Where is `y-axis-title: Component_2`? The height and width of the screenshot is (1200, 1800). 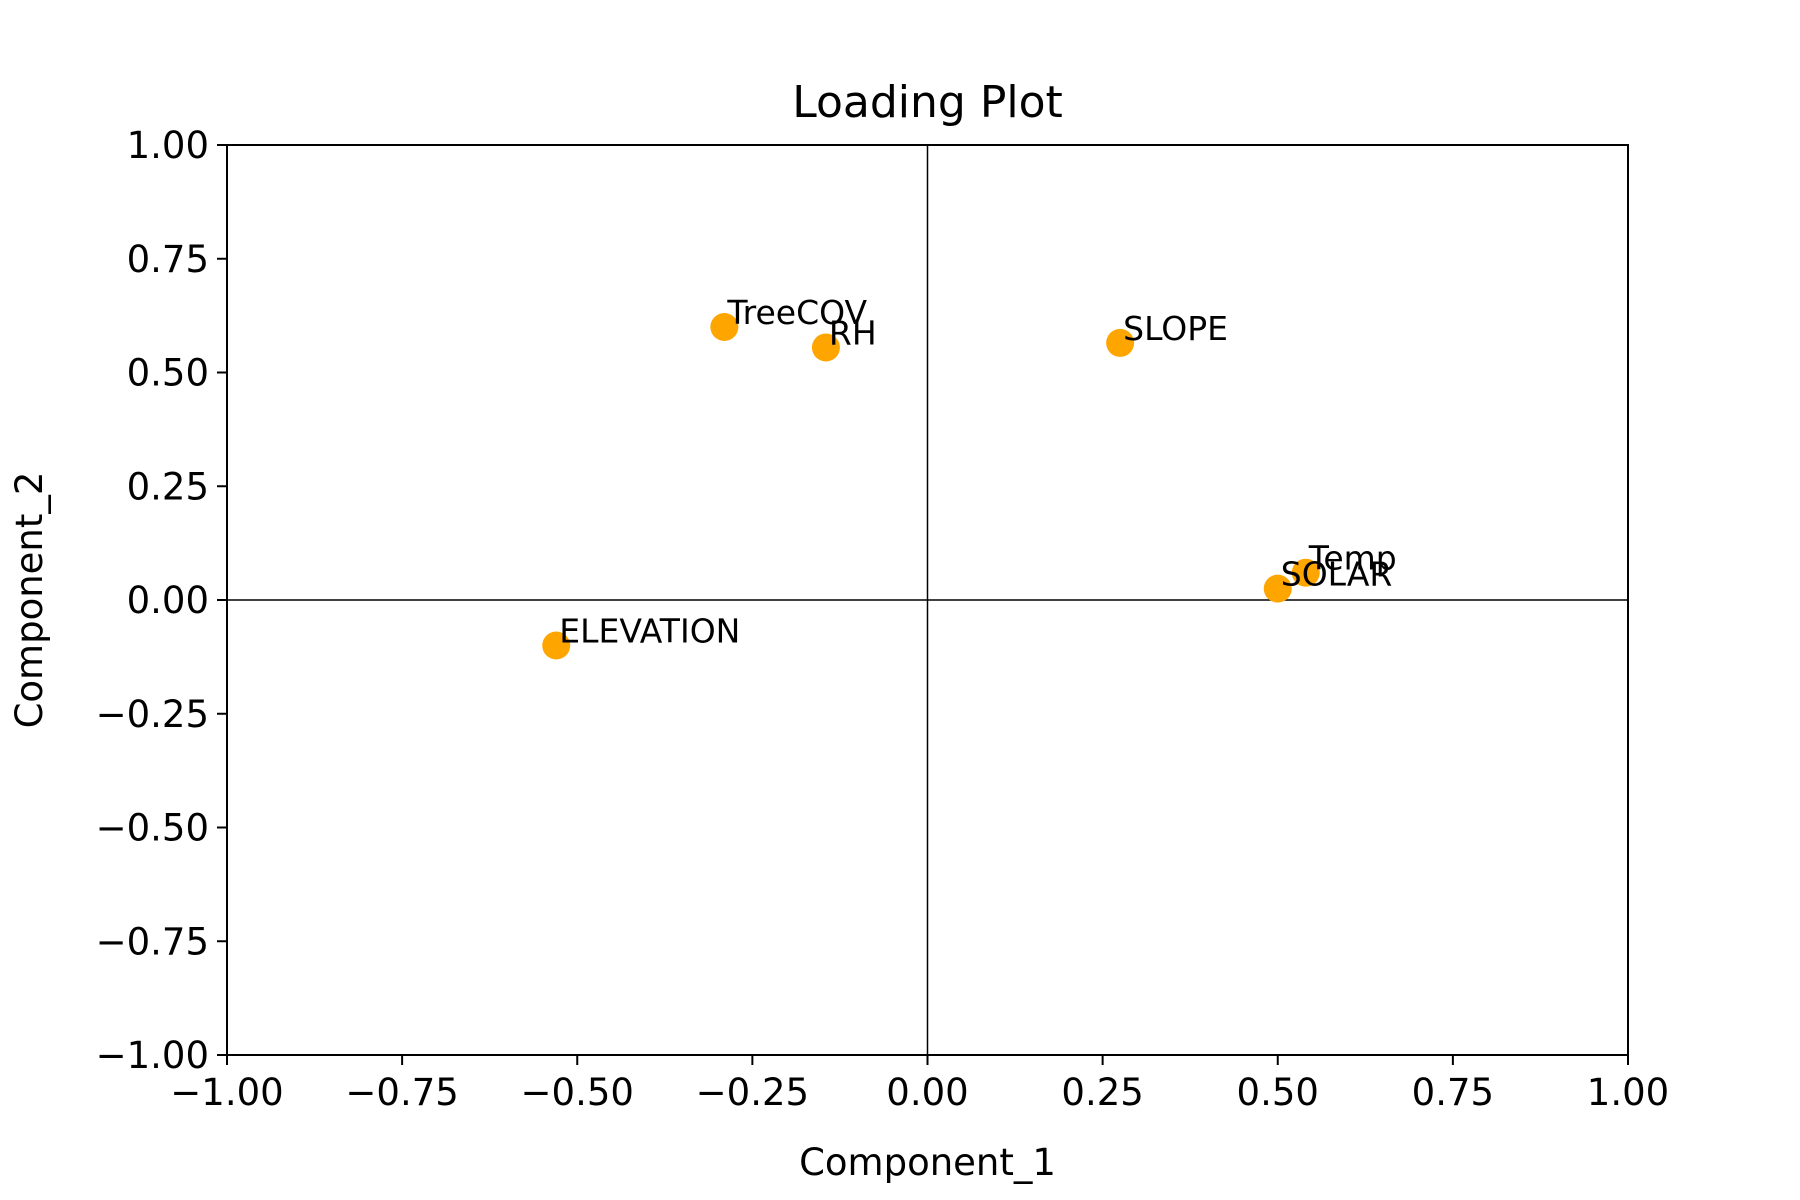
y-axis-title: Component_2 is located at coordinates (29, 600).